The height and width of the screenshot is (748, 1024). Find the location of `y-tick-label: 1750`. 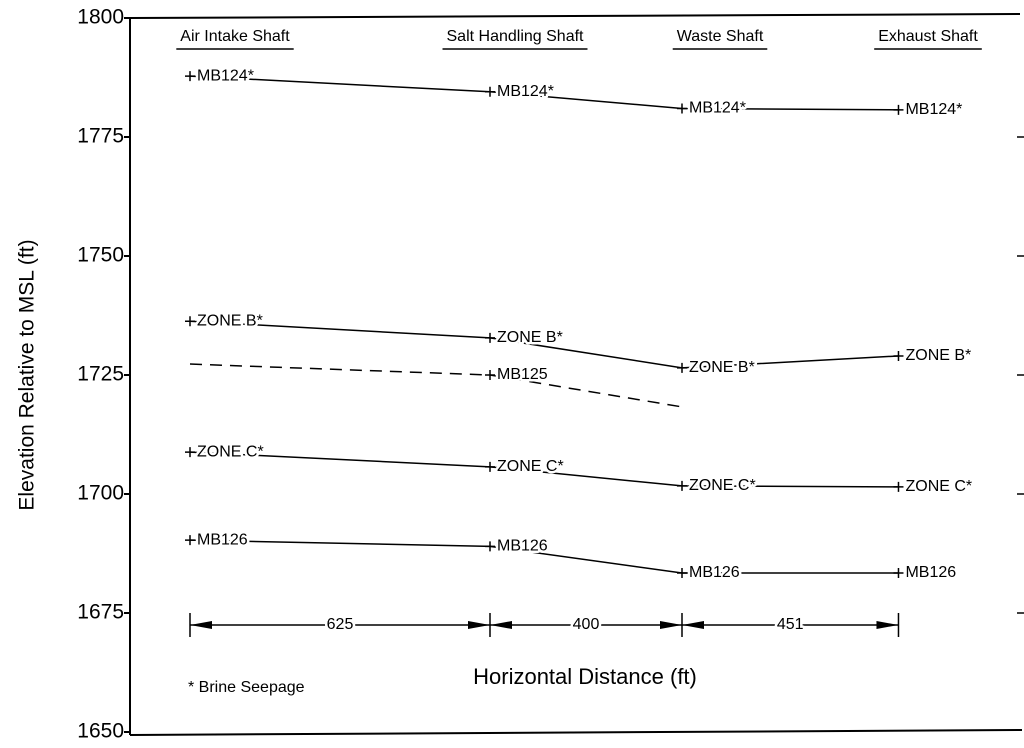

y-tick-label: 1750 is located at coordinates (100, 255).